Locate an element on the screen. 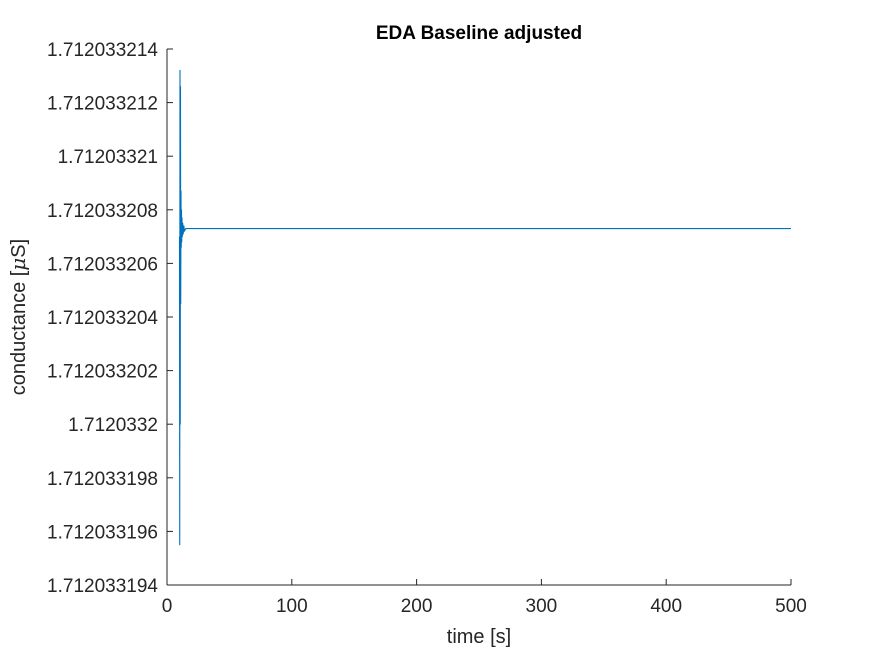  y-axis-label-suffix: S] is located at coordinates (19, 248).